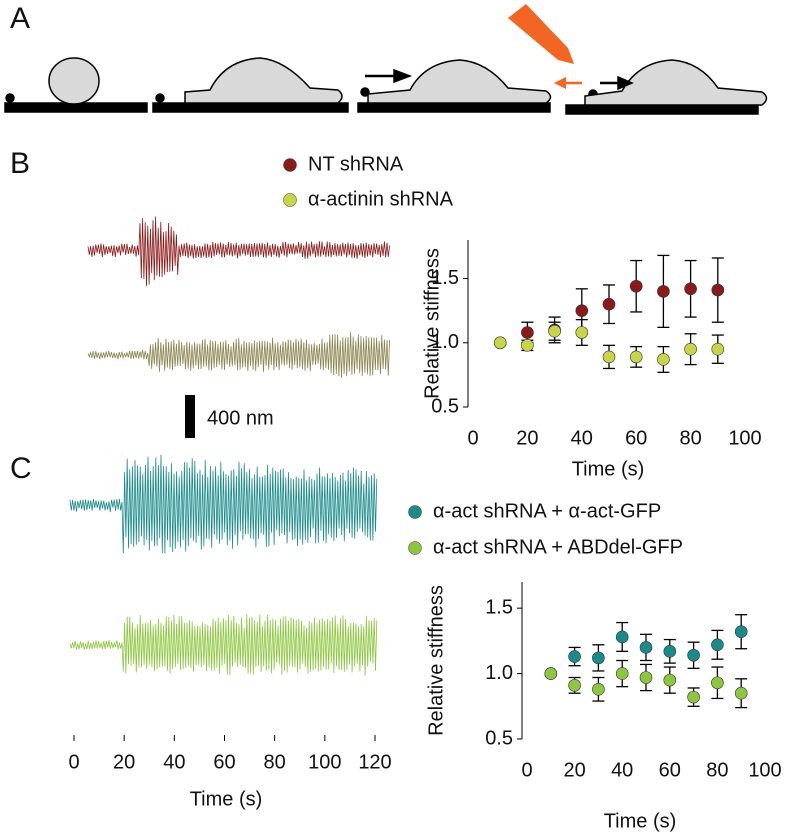  Describe the element at coordinates (374, 762) in the screenshot. I see `x-tick-label: 120` at that location.